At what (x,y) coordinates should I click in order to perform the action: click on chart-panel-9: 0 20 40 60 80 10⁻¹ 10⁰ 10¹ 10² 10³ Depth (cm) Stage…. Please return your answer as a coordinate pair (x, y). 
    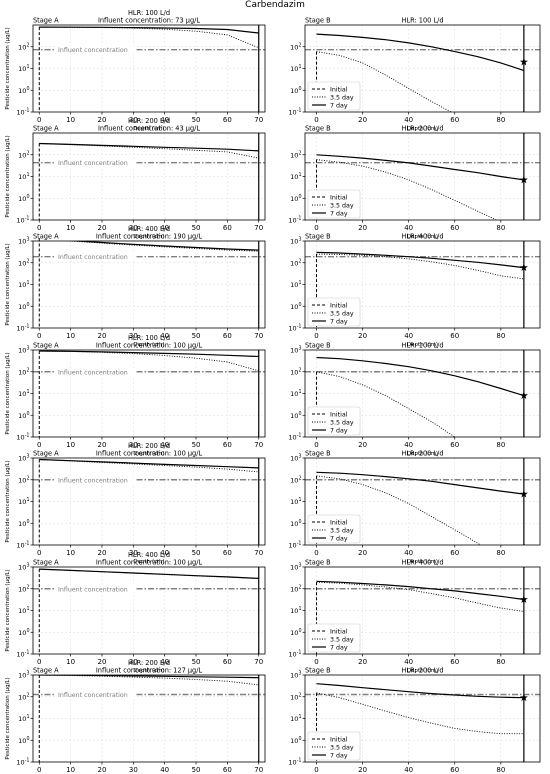
    Looking at the image, I should click on (414, 507).